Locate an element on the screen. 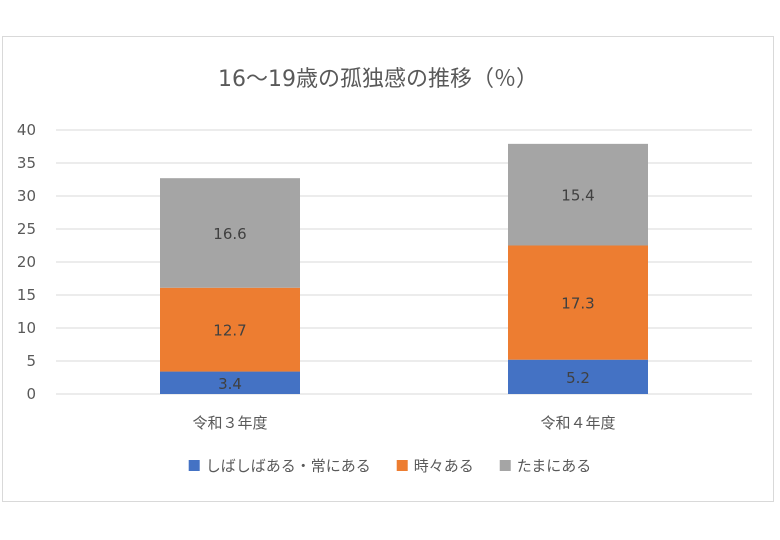 This screenshot has width=780, height=540. data-label: 3.4 is located at coordinates (230, 384).